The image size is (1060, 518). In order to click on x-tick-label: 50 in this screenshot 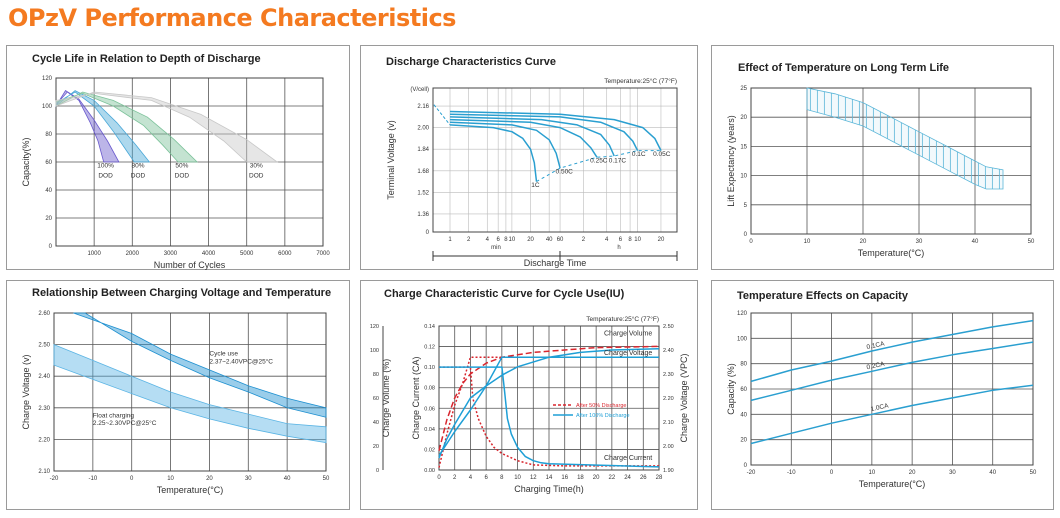, I will do `click(326, 479)`.